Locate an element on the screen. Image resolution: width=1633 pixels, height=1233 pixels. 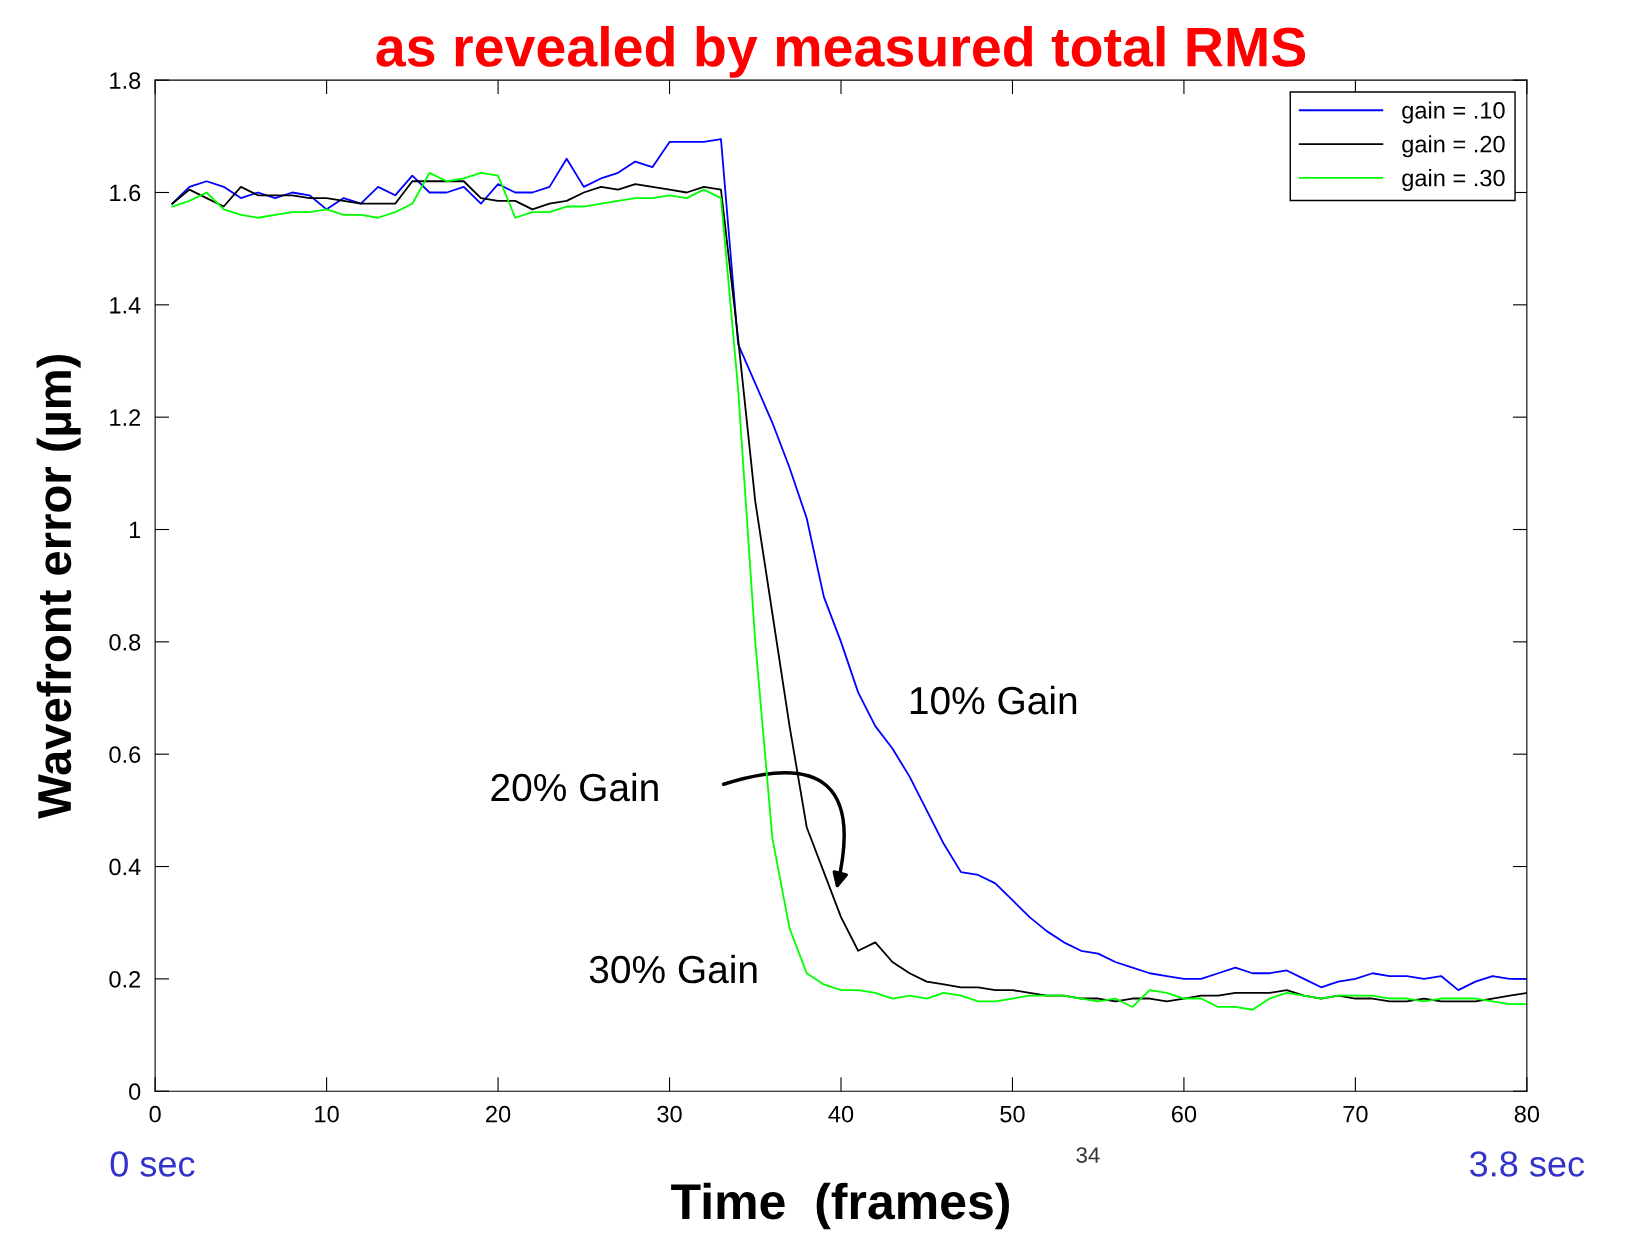
text: 3.8 sec is located at coordinates (1527, 1164).